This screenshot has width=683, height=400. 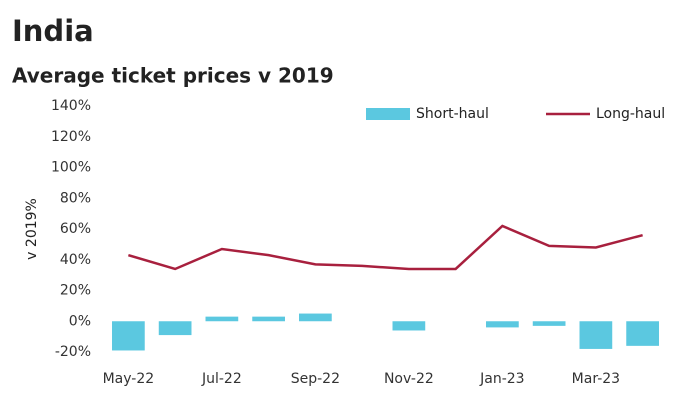 What do you see at coordinates (385, 247) in the screenshot?
I see `line` at bounding box center [385, 247].